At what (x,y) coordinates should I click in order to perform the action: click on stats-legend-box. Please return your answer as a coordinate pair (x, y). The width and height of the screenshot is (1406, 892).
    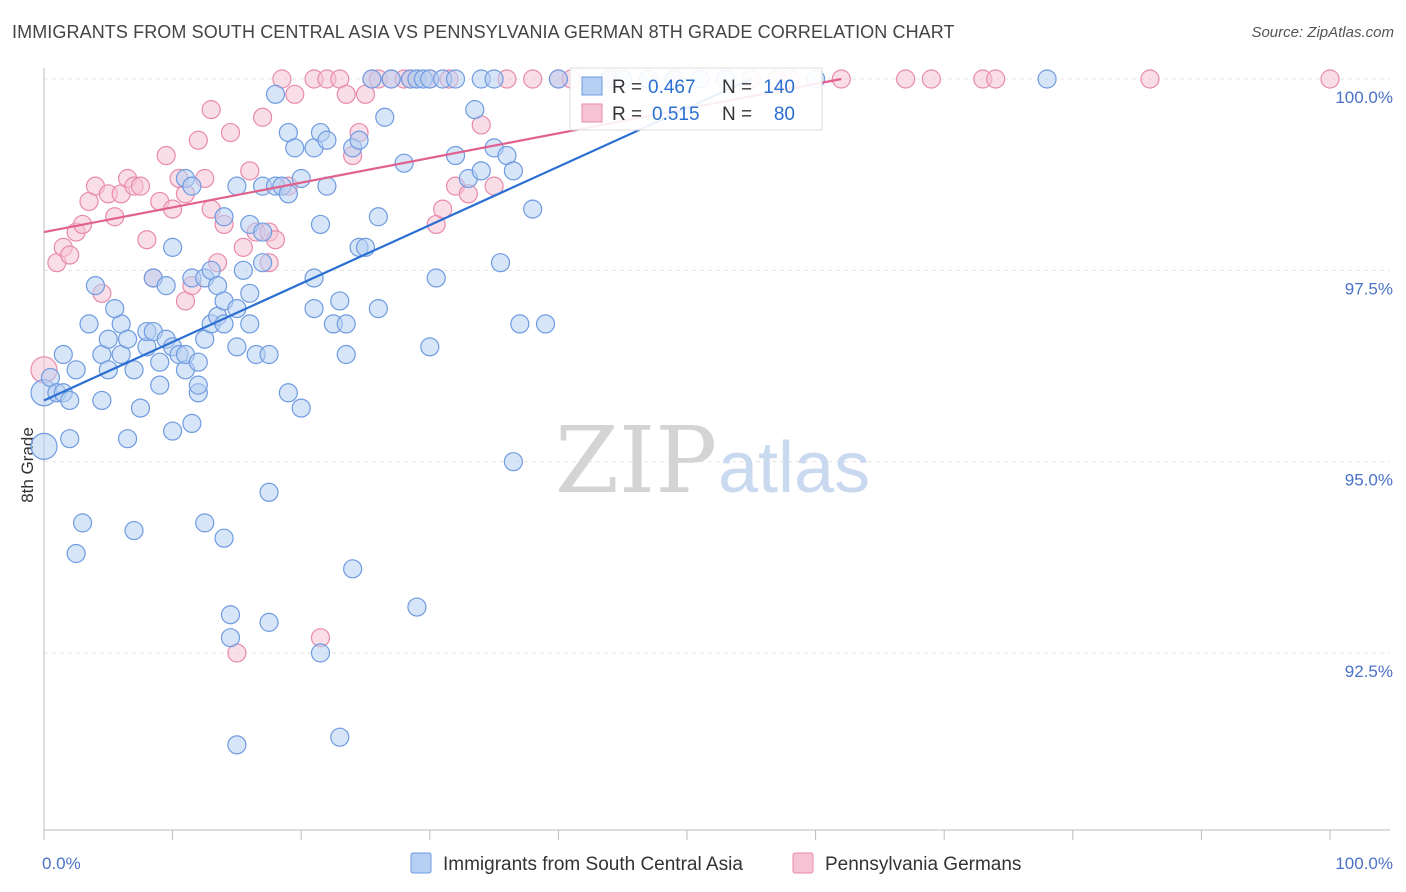
    Looking at the image, I should click on (696, 99).